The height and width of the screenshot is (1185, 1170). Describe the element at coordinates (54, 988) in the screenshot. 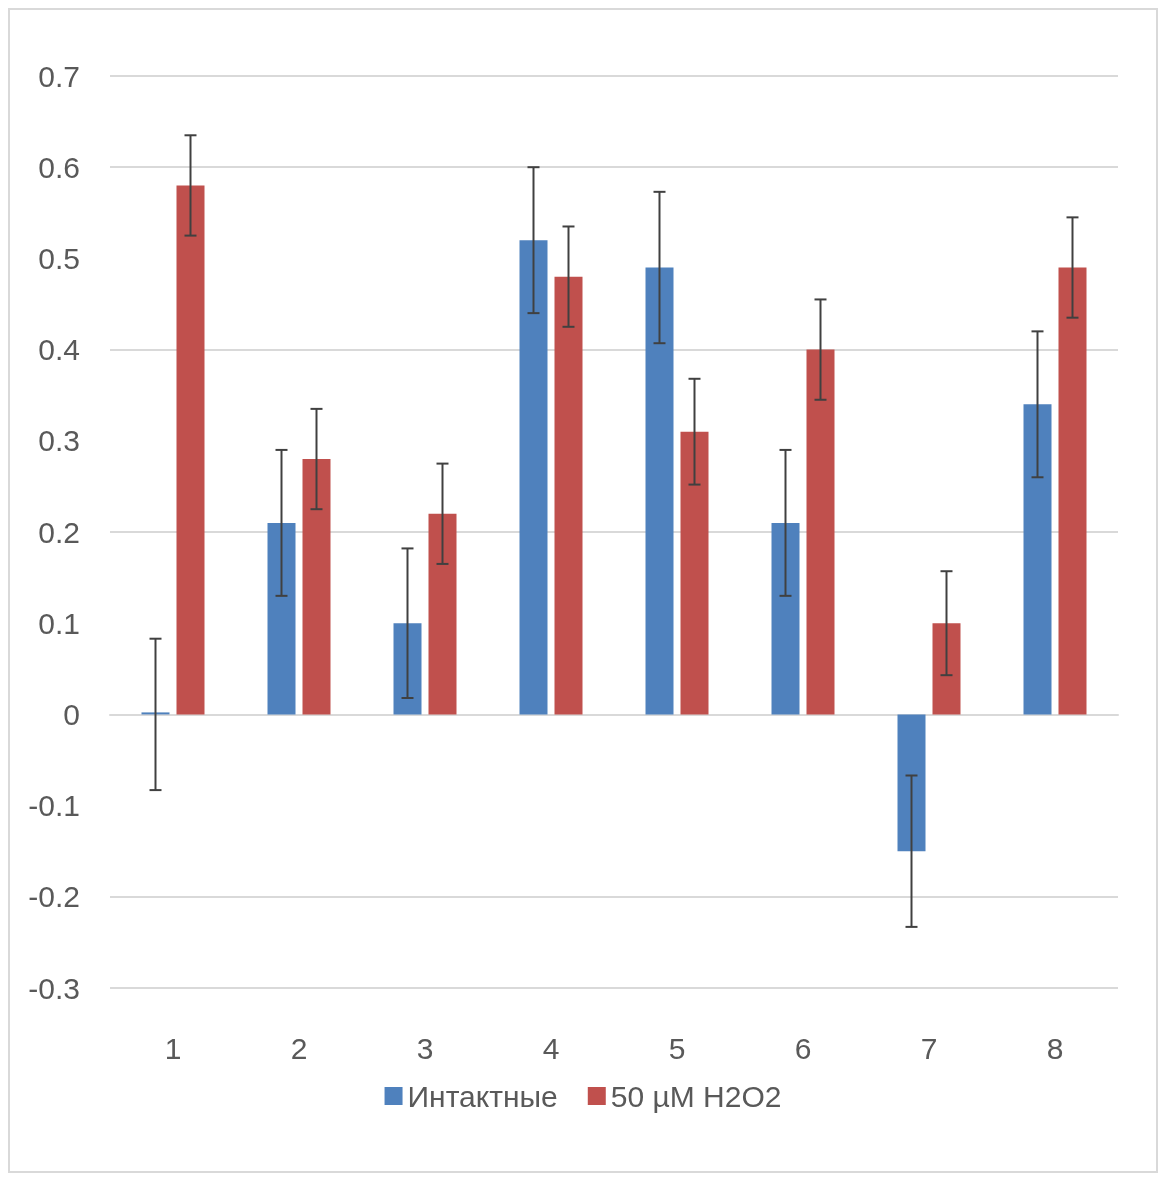

I see `y-tick-label: -0.3` at that location.